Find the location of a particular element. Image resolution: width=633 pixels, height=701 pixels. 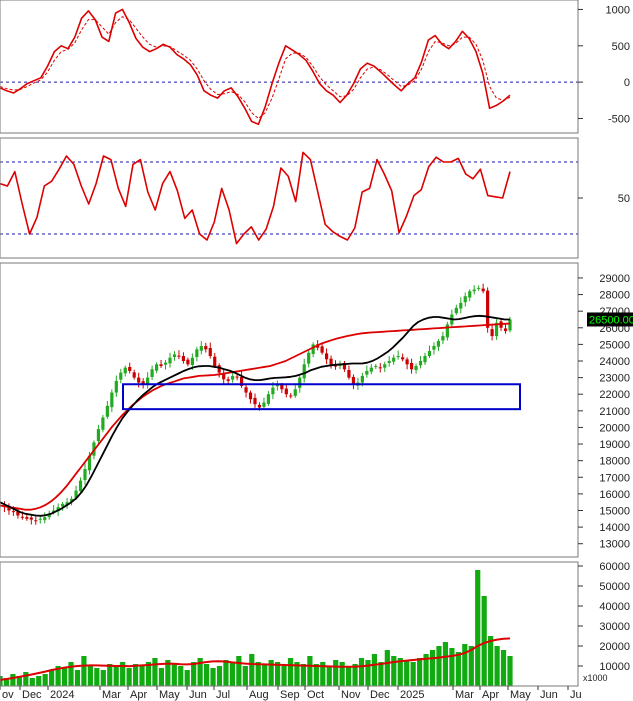

price-ytick-label: 28000 is located at coordinates (614, 296).